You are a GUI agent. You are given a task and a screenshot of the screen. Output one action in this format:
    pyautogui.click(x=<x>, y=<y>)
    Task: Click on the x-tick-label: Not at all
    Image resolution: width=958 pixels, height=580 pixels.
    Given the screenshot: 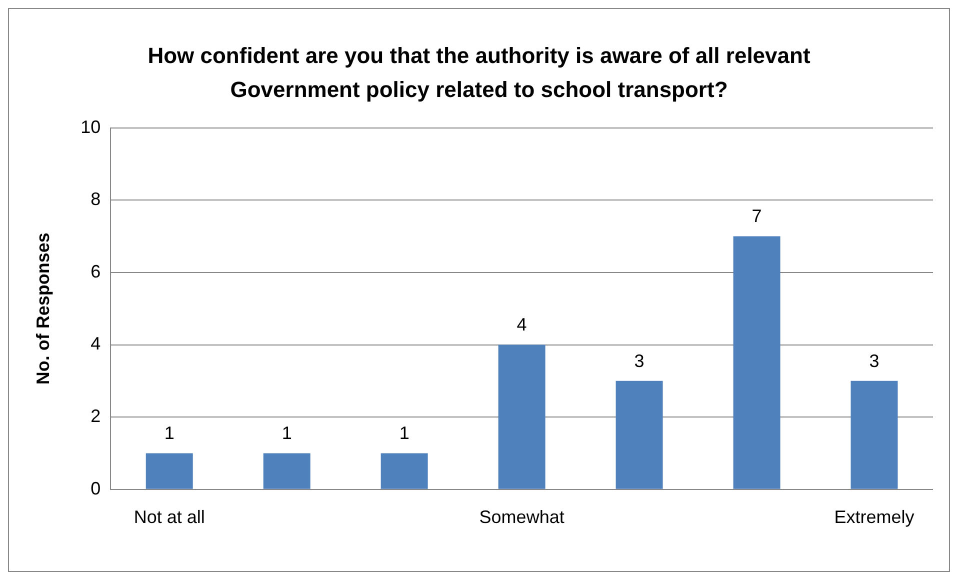 What is the action you would take?
    pyautogui.click(x=169, y=517)
    